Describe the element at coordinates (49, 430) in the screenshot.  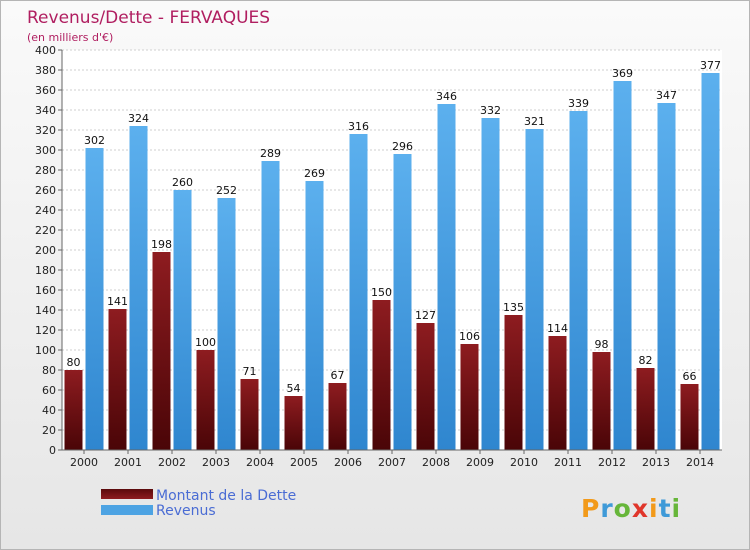
I see `y-tick-label: 20` at that location.